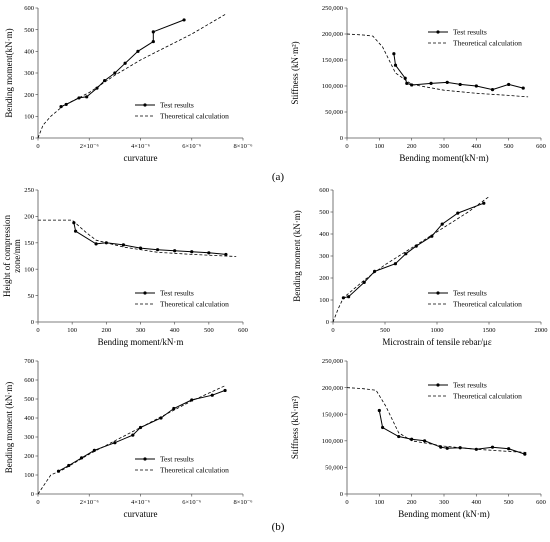  What do you see at coordinates (332, 34) in the screenshot?
I see `y-tick-label: 200,000` at bounding box center [332, 34].